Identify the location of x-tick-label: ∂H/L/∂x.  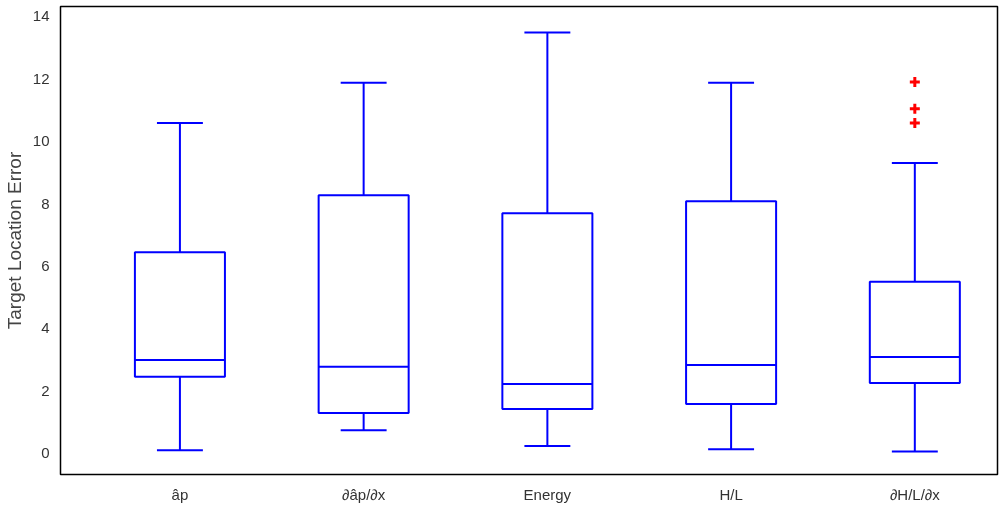
(915, 494).